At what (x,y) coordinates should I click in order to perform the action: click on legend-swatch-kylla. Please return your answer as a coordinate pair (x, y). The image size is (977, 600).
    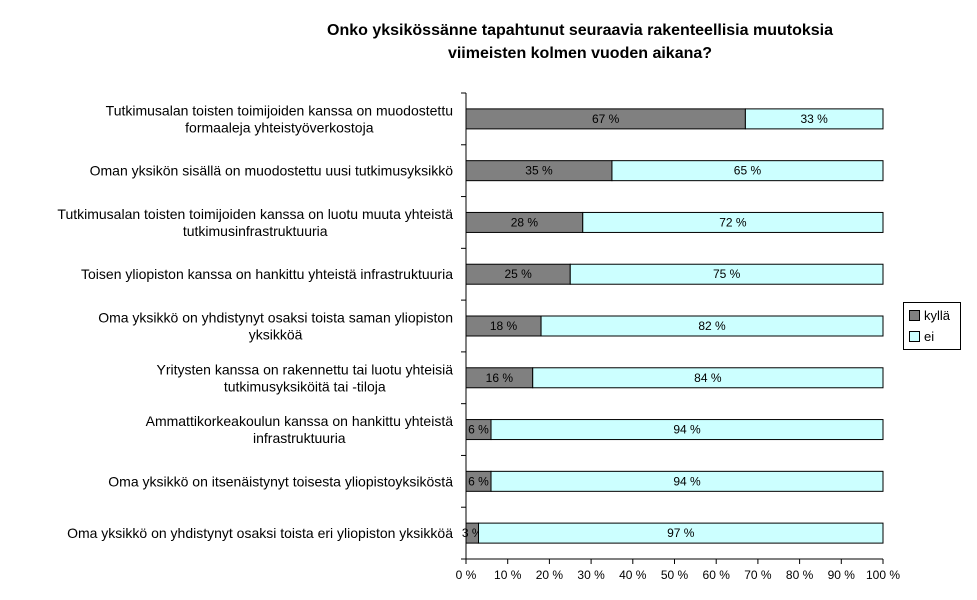
    Looking at the image, I should click on (914, 315).